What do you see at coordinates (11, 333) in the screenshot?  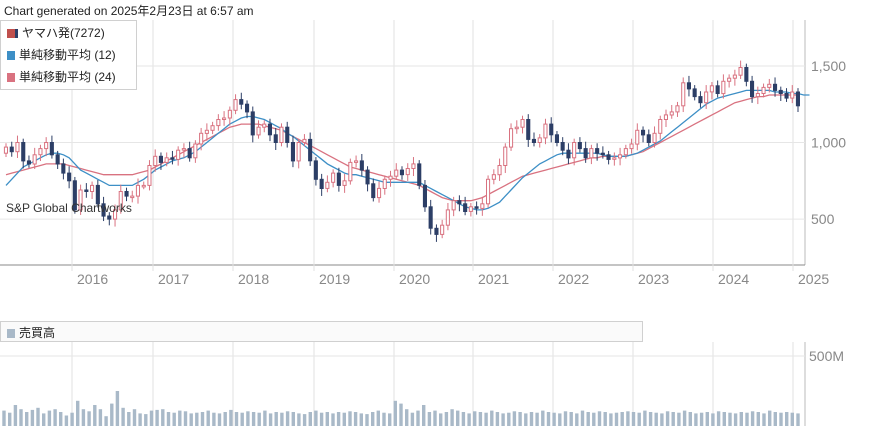 I see `volume-swatch-icon` at bounding box center [11, 333].